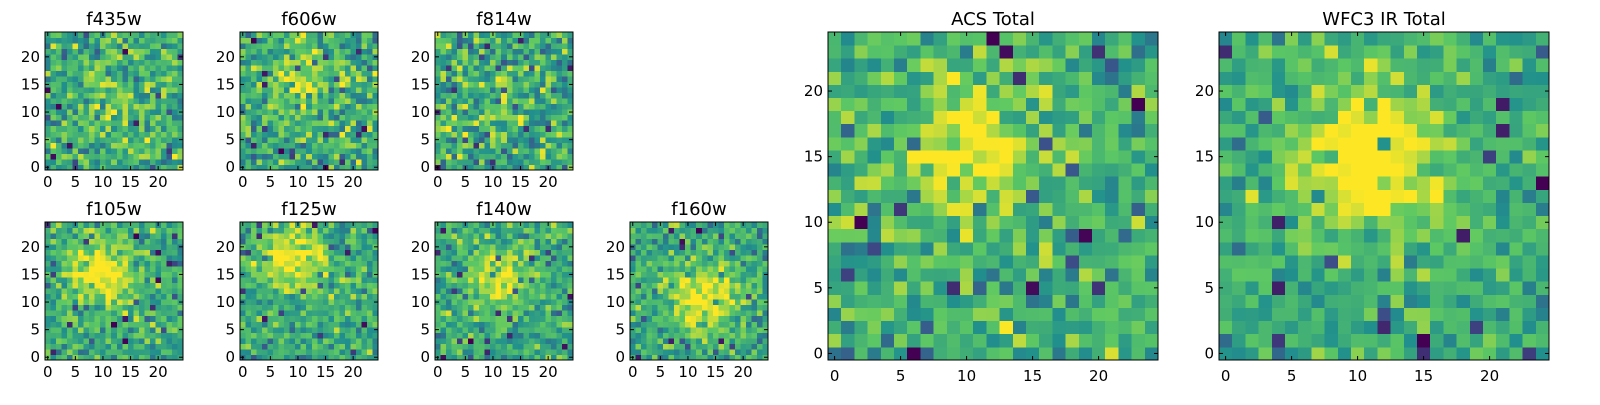  What do you see at coordinates (225, 247) in the screenshot?
I see `y-tick-label: 20` at bounding box center [225, 247].